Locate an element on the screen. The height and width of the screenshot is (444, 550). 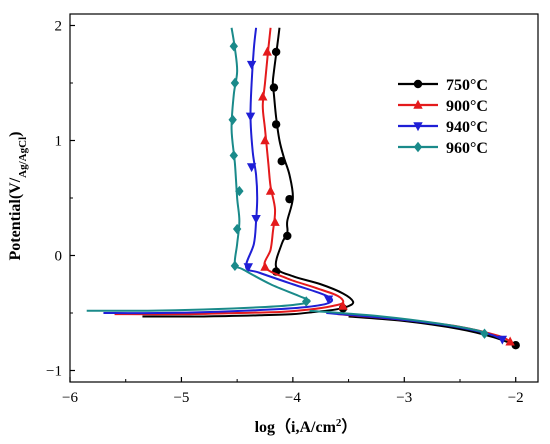
y-axis-title: Potential(V/Ag/AgCl) is located at coordinates (18, 196).